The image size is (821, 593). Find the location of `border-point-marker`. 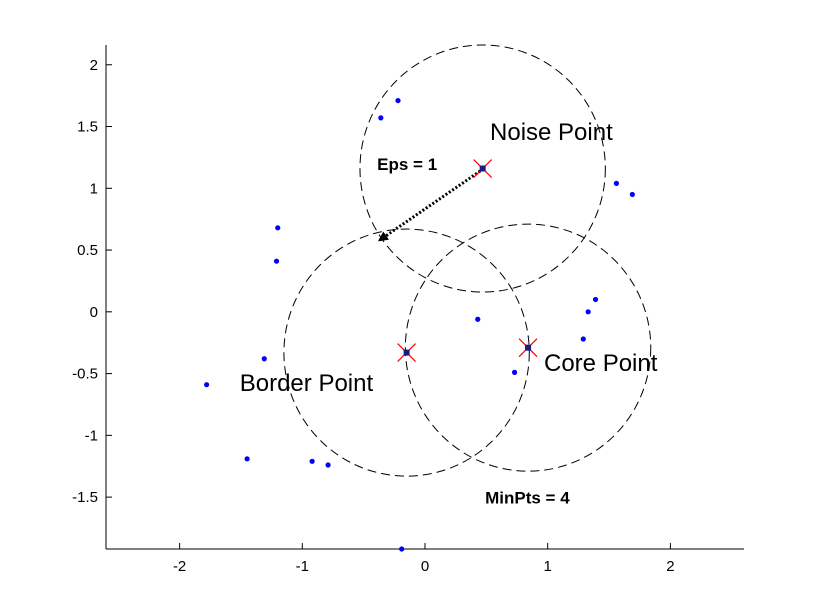

border-point-marker is located at coordinates (407, 353).